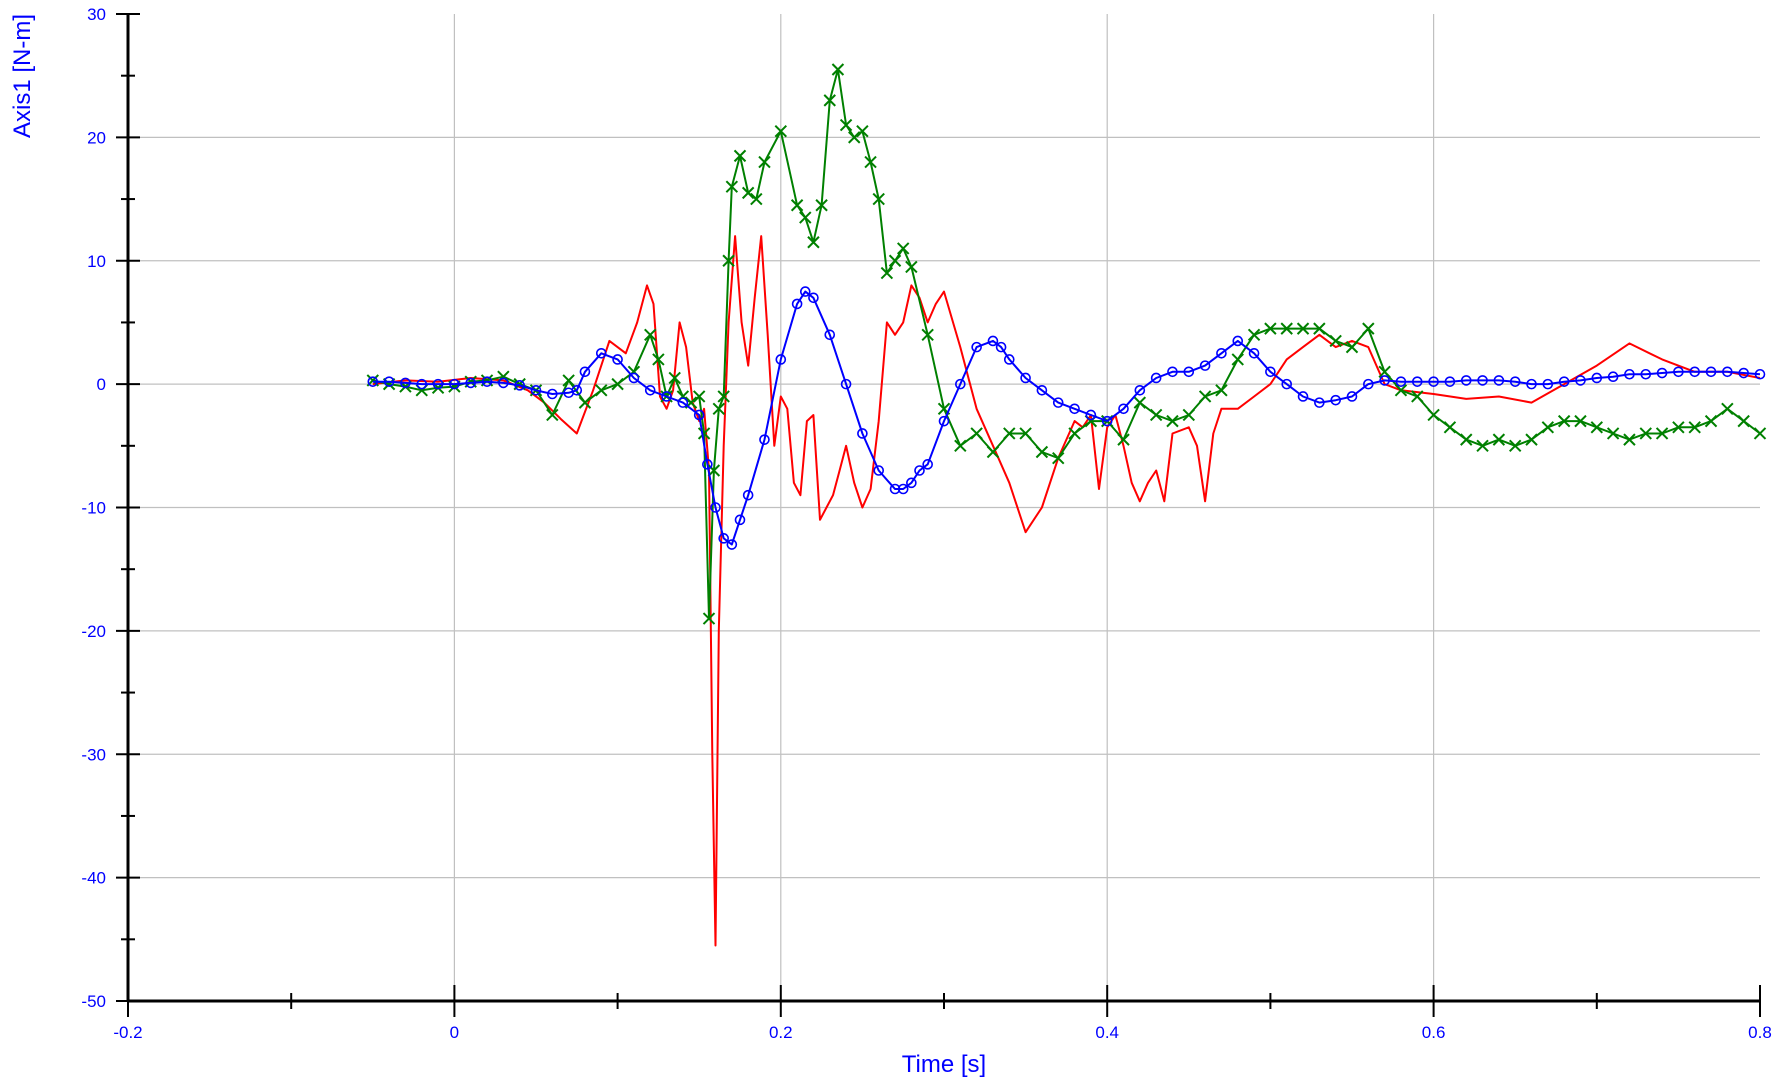 Image resolution: width=1780 pixels, height=1085 pixels. Describe the element at coordinates (93, 508) in the screenshot. I see `y-tick-label: -10` at that location.